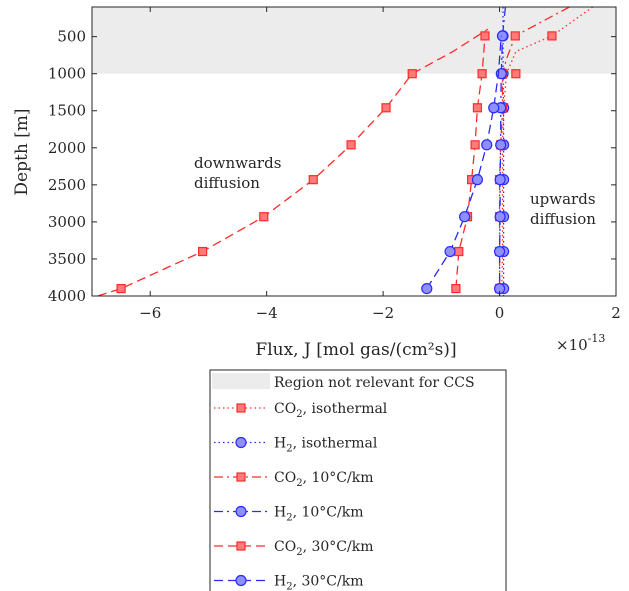 The width and height of the screenshot is (629, 591). Describe the element at coordinates (67, 259) in the screenshot. I see `y-tick-label: 3500` at that location.